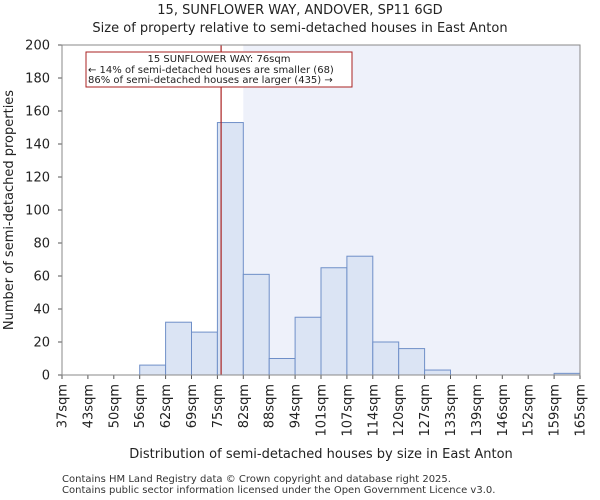  Describe the element at coordinates (425, 410) in the screenshot. I see `x-tick-label: 127sqm` at that location.